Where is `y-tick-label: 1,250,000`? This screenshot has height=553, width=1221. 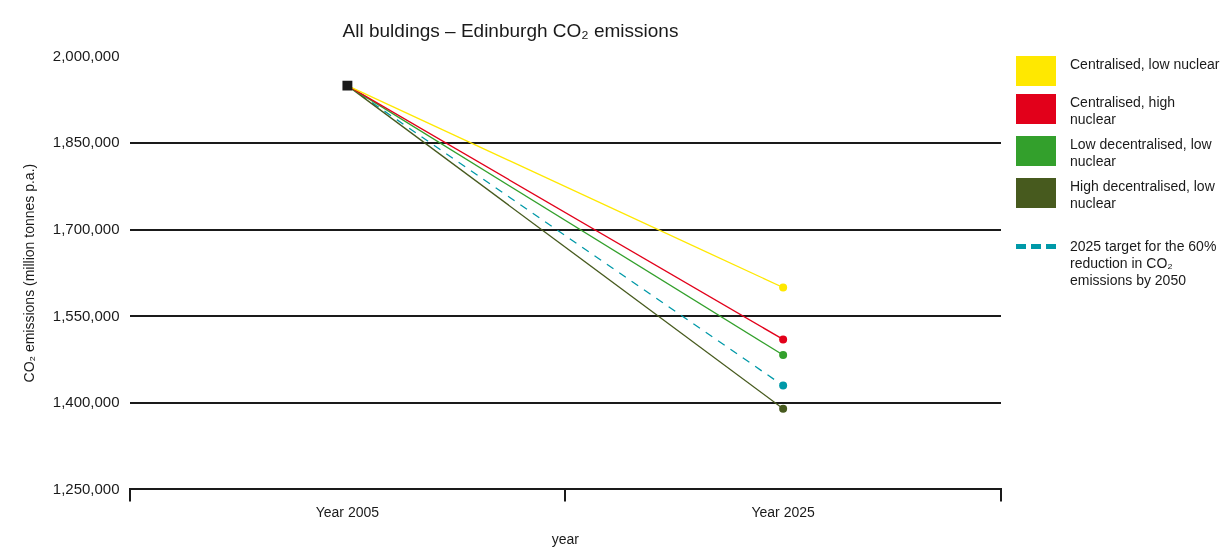
y-tick-label: 1,250,000 is located at coordinates (86, 488).